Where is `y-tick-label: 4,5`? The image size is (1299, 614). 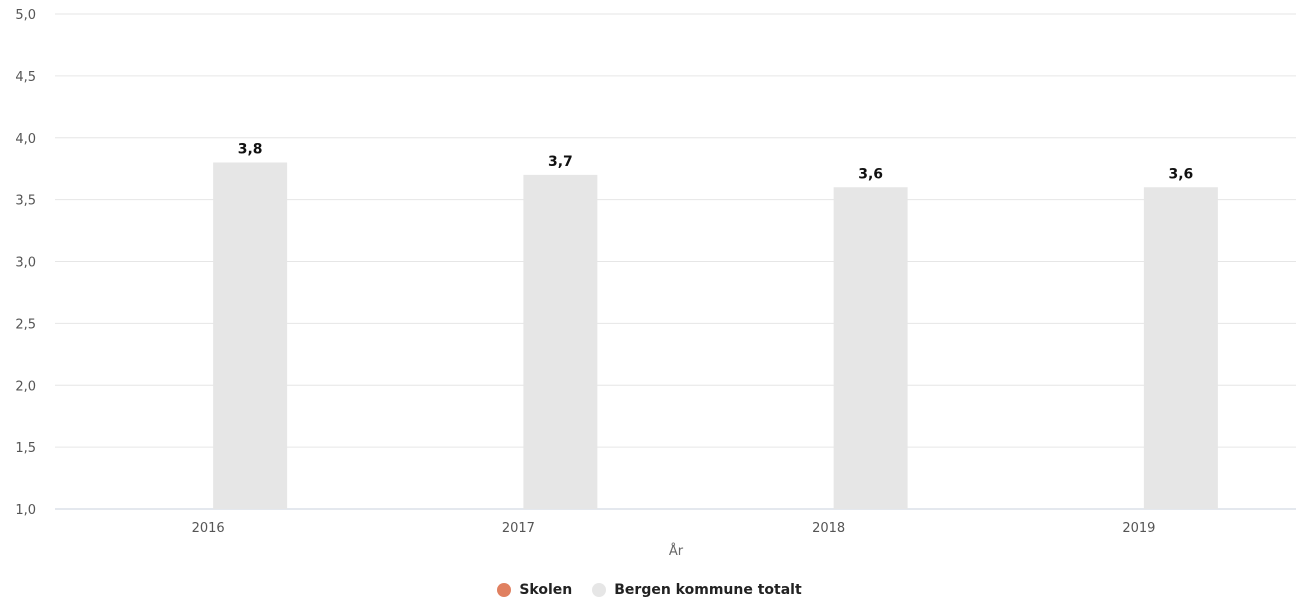 y-tick-label: 4,5 is located at coordinates (25, 77).